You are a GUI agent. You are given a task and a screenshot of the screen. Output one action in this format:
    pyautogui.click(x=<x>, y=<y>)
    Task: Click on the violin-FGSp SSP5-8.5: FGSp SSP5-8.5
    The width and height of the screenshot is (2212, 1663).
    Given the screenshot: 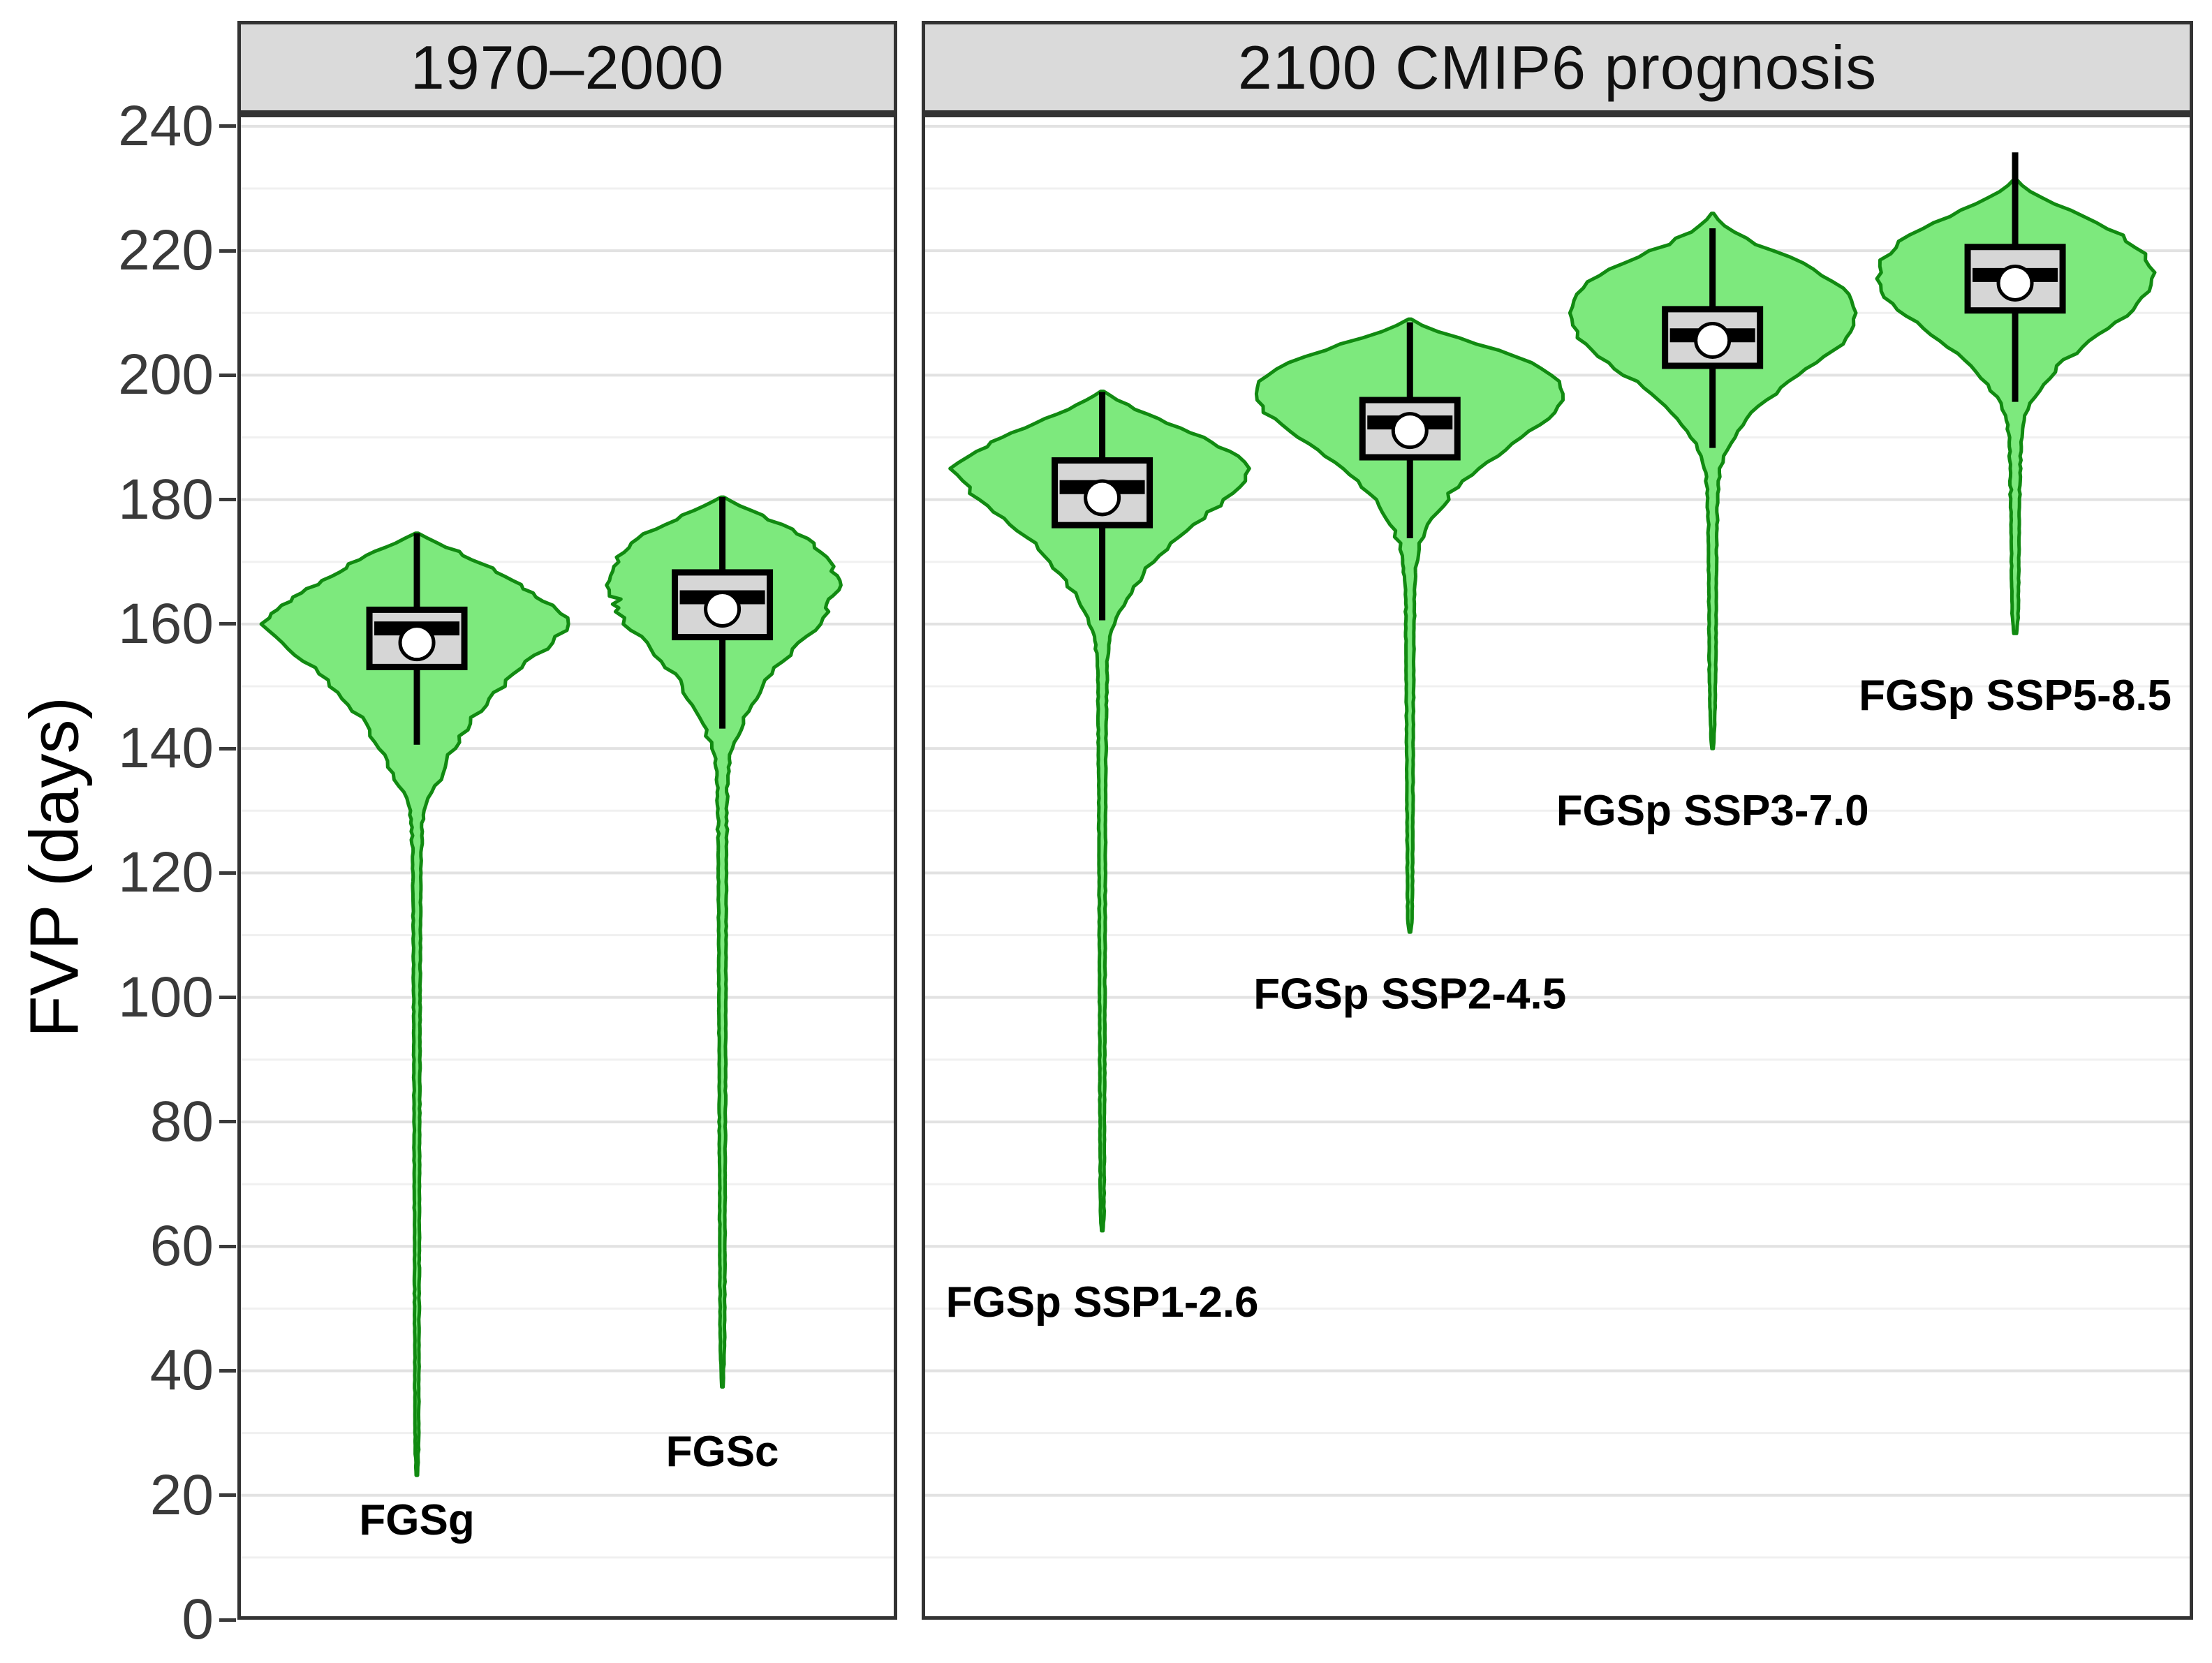 What is the action you would take?
    pyautogui.click(x=2015, y=436)
    